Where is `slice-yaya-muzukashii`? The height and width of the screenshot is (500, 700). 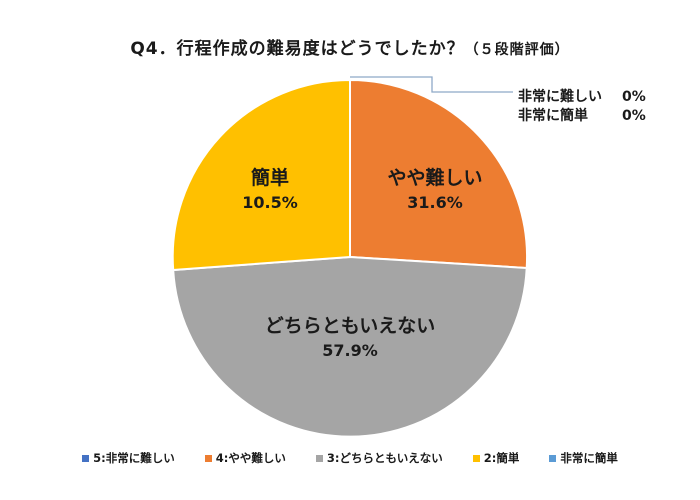
slice-yaya-muzukashii is located at coordinates (439, 174).